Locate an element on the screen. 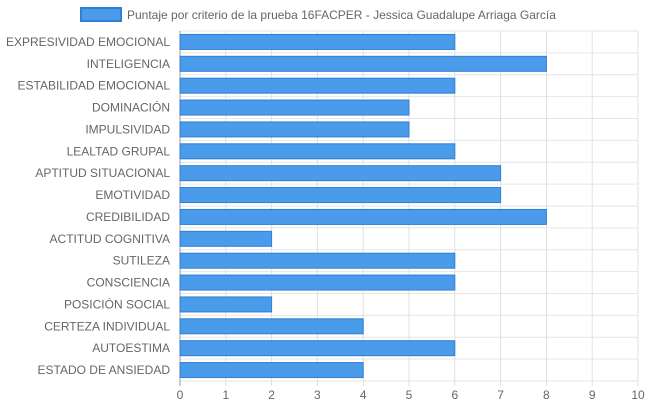 Image resolution: width=648 pixels, height=415 pixels. y-tick-label: AUTOESTIMA is located at coordinates (131, 348).